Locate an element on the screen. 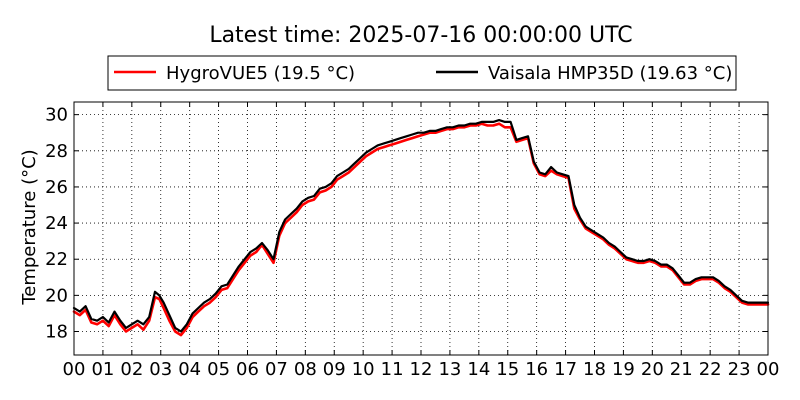 This screenshot has width=800, height=400. x-tick-label: 11 is located at coordinates (392, 369).